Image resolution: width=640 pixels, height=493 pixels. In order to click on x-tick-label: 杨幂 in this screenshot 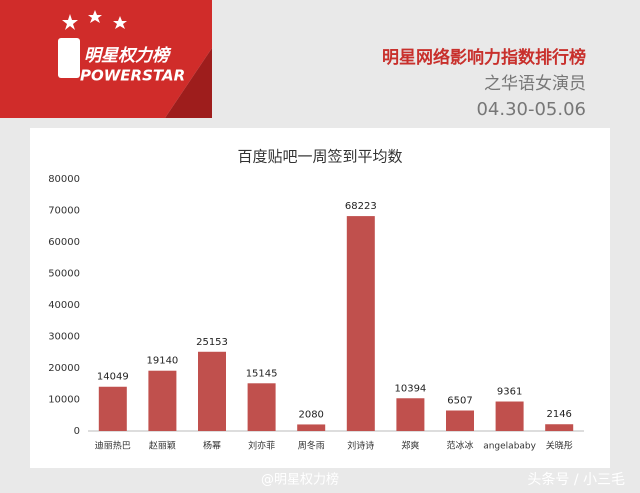, I will do `click(212, 446)`.